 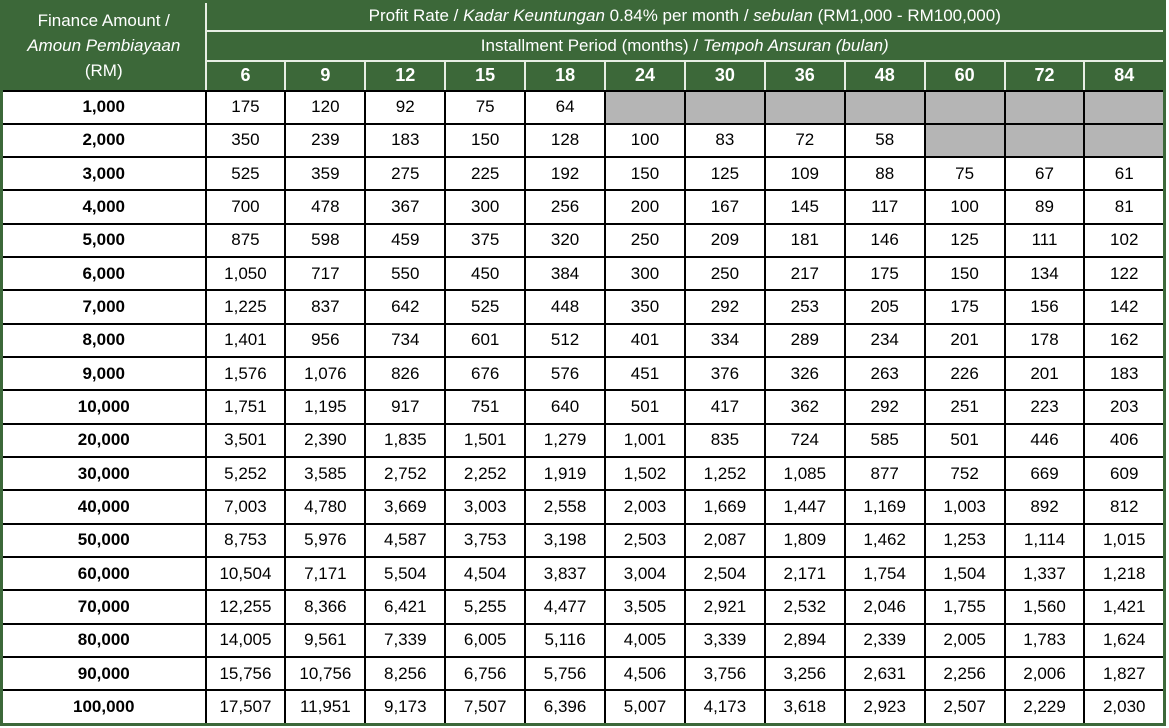 I want to click on installment-value-cell: 8,366, so click(x=325, y=607).